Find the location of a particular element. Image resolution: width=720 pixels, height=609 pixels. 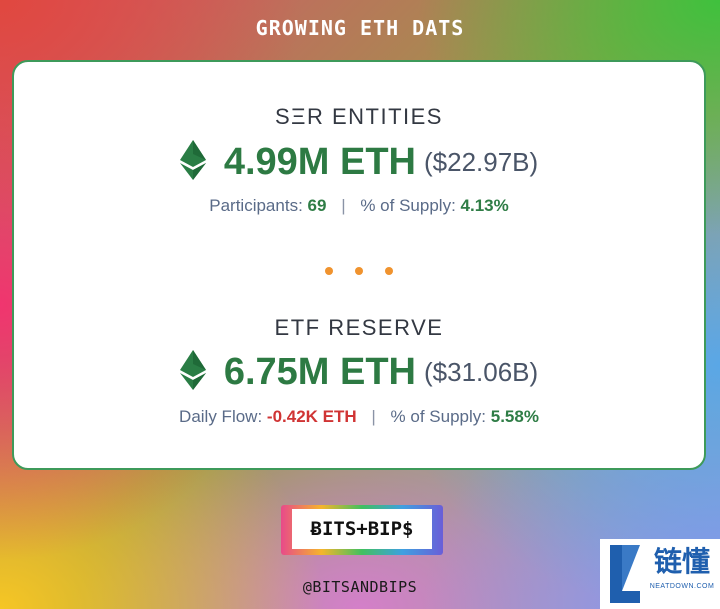

strategic-entities-stats: Participants: 69 | % of Supply: 4.13% is located at coordinates (359, 206).